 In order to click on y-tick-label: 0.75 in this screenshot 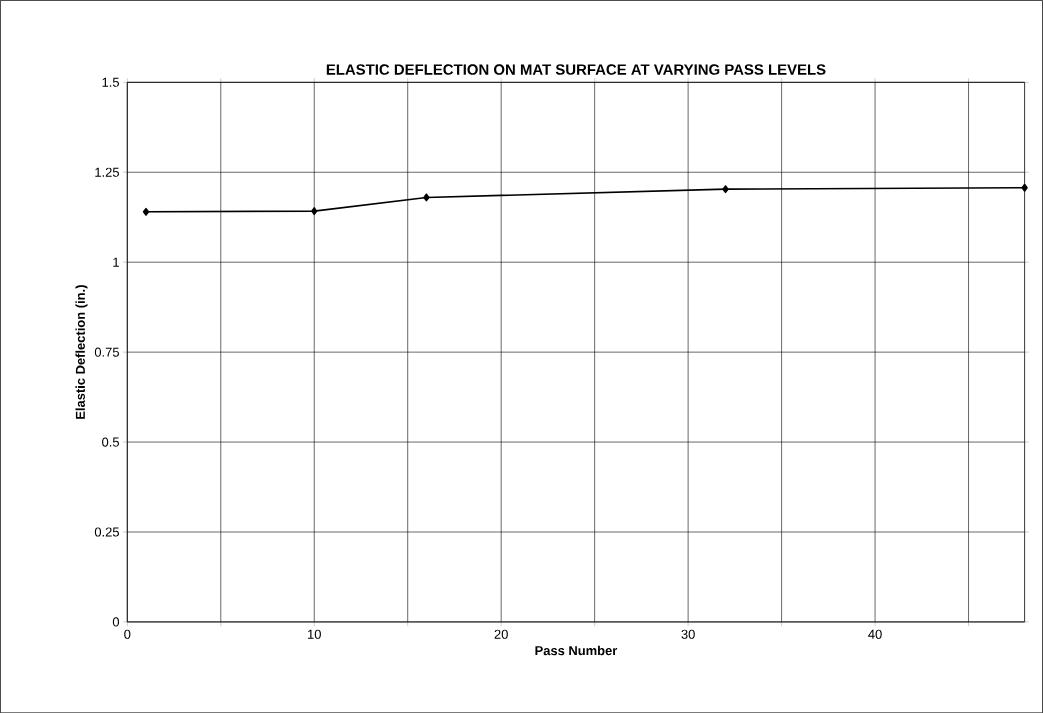, I will do `click(106, 352)`.